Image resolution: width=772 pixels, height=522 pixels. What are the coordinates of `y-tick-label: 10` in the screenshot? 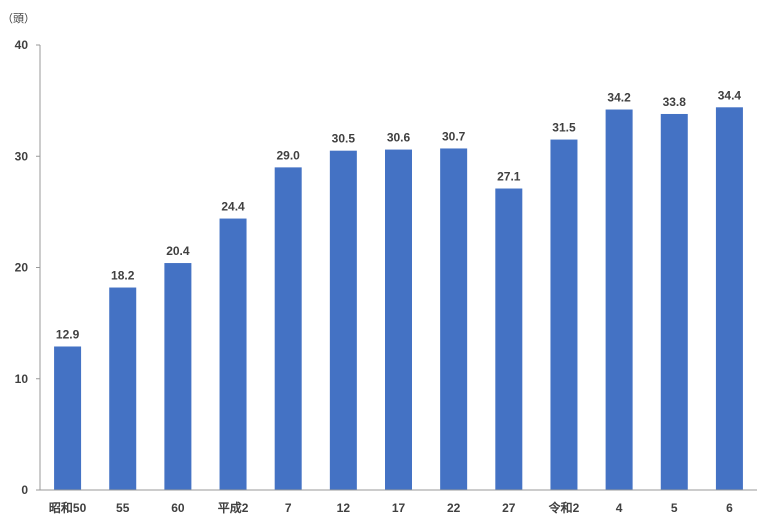 It's located at (22, 379).